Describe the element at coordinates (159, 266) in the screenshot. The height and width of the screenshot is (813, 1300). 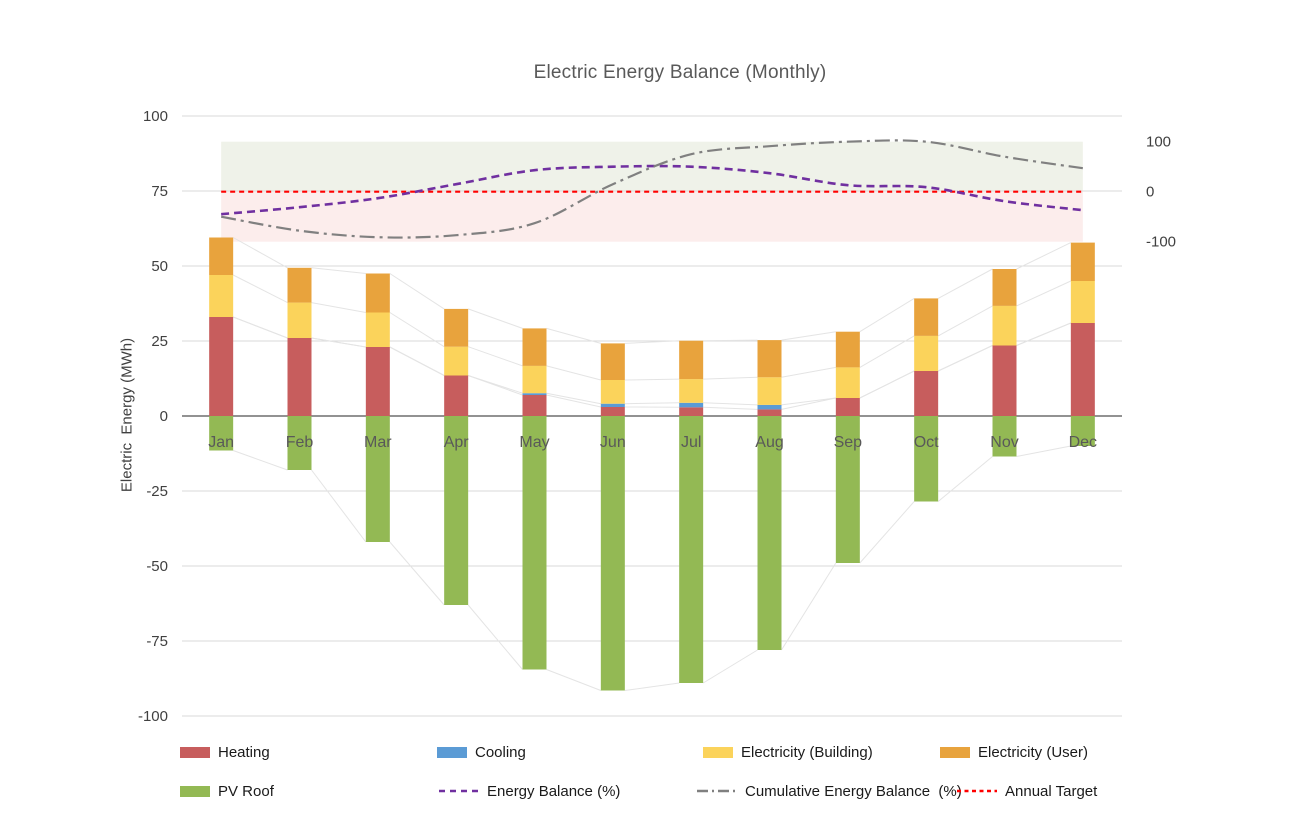
I see `left-axis-tick-label: 50` at that location.